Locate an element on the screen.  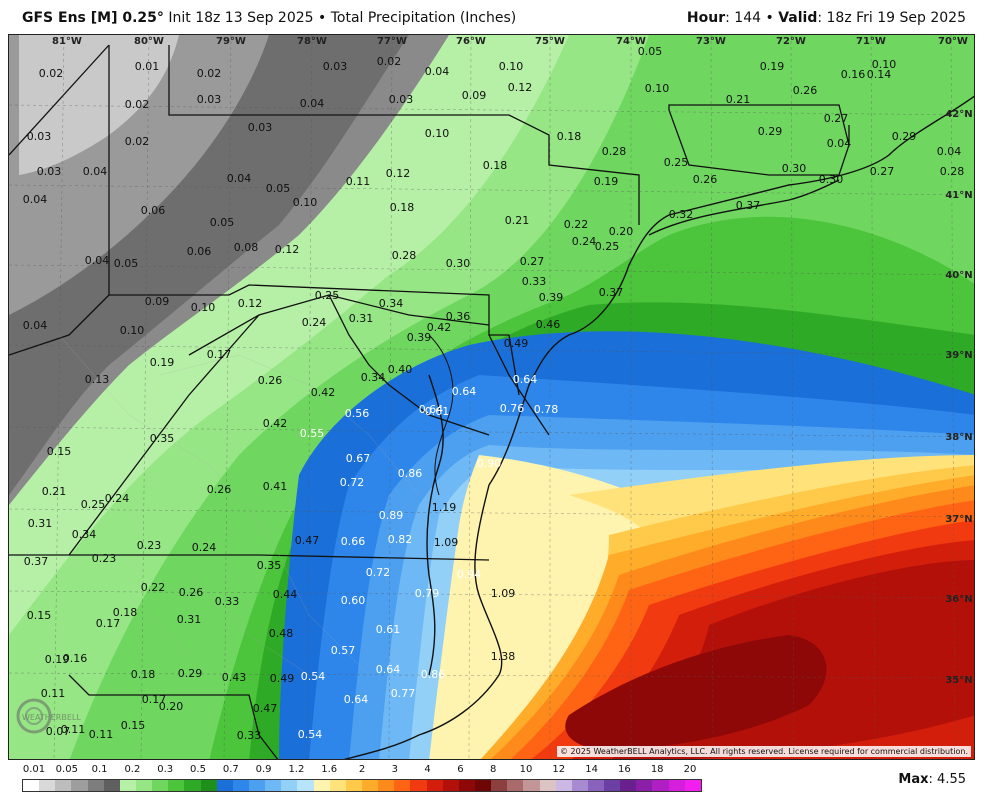
precip-value: 0.17 is located at coordinates (108, 623).